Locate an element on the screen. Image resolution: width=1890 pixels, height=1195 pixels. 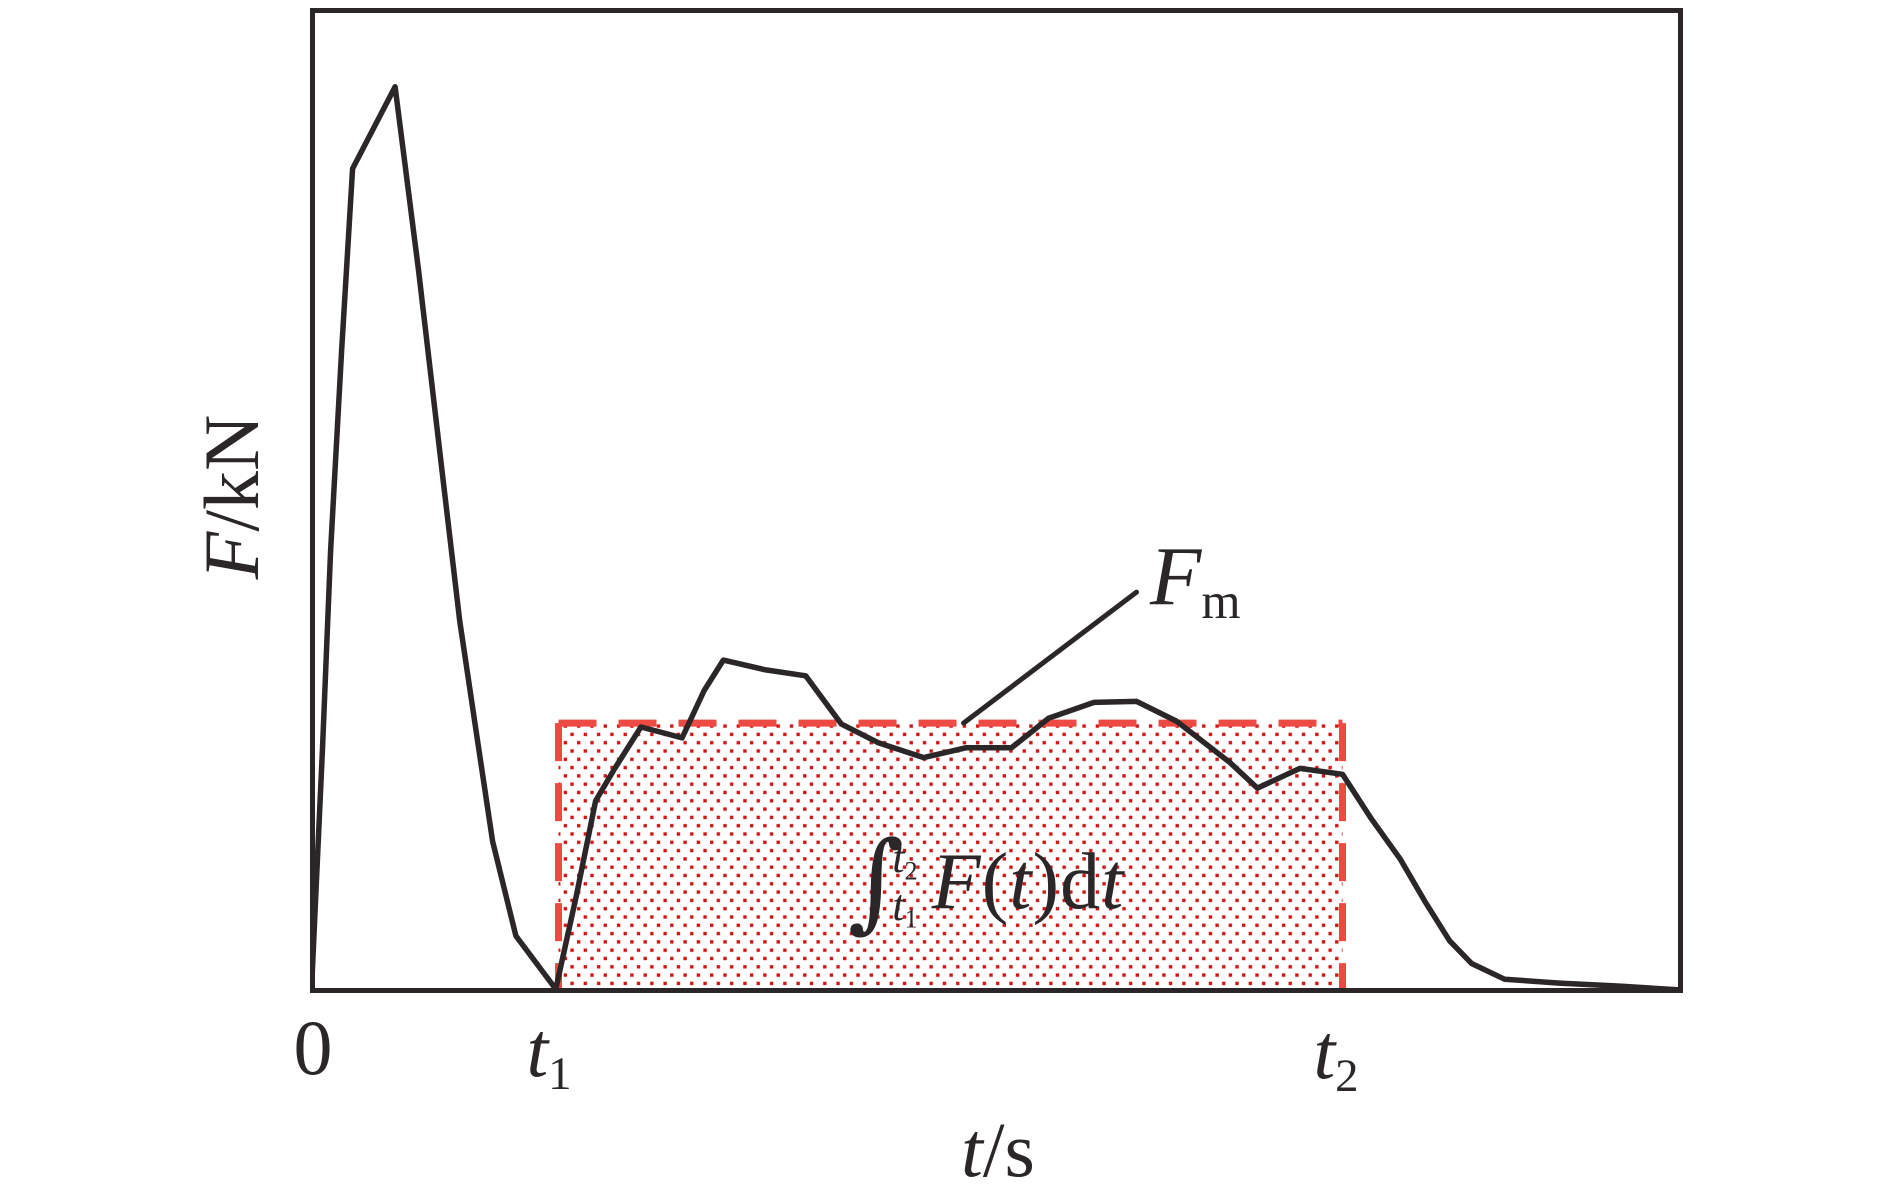
integral-limits: t2 t1 is located at coordinates (904, 881).